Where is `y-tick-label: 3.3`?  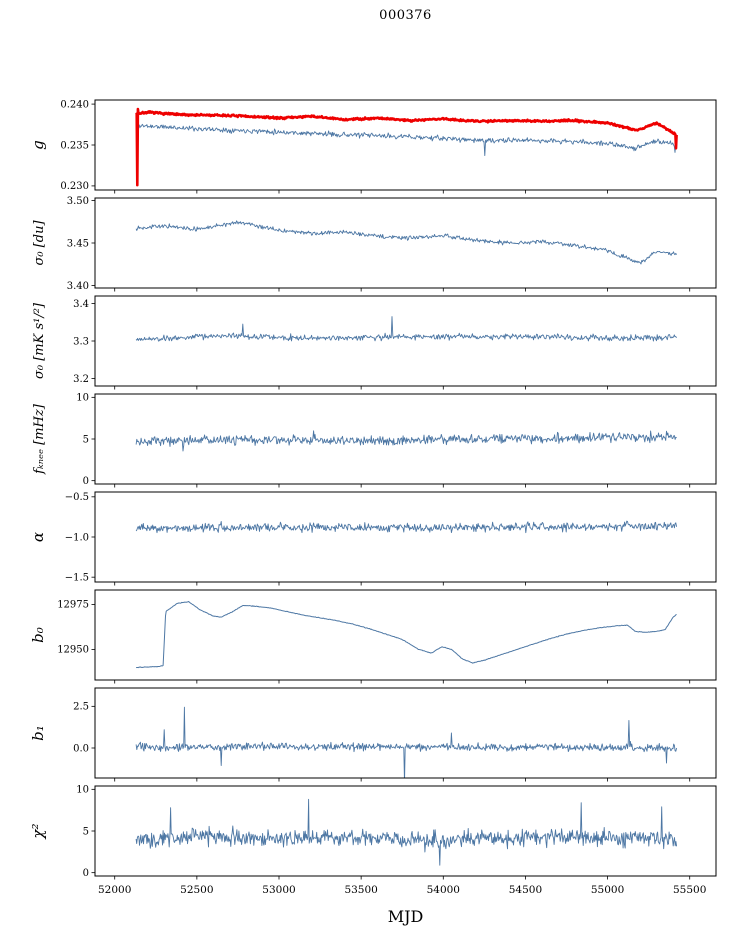
y-tick-label: 3.3 is located at coordinates (81, 341).